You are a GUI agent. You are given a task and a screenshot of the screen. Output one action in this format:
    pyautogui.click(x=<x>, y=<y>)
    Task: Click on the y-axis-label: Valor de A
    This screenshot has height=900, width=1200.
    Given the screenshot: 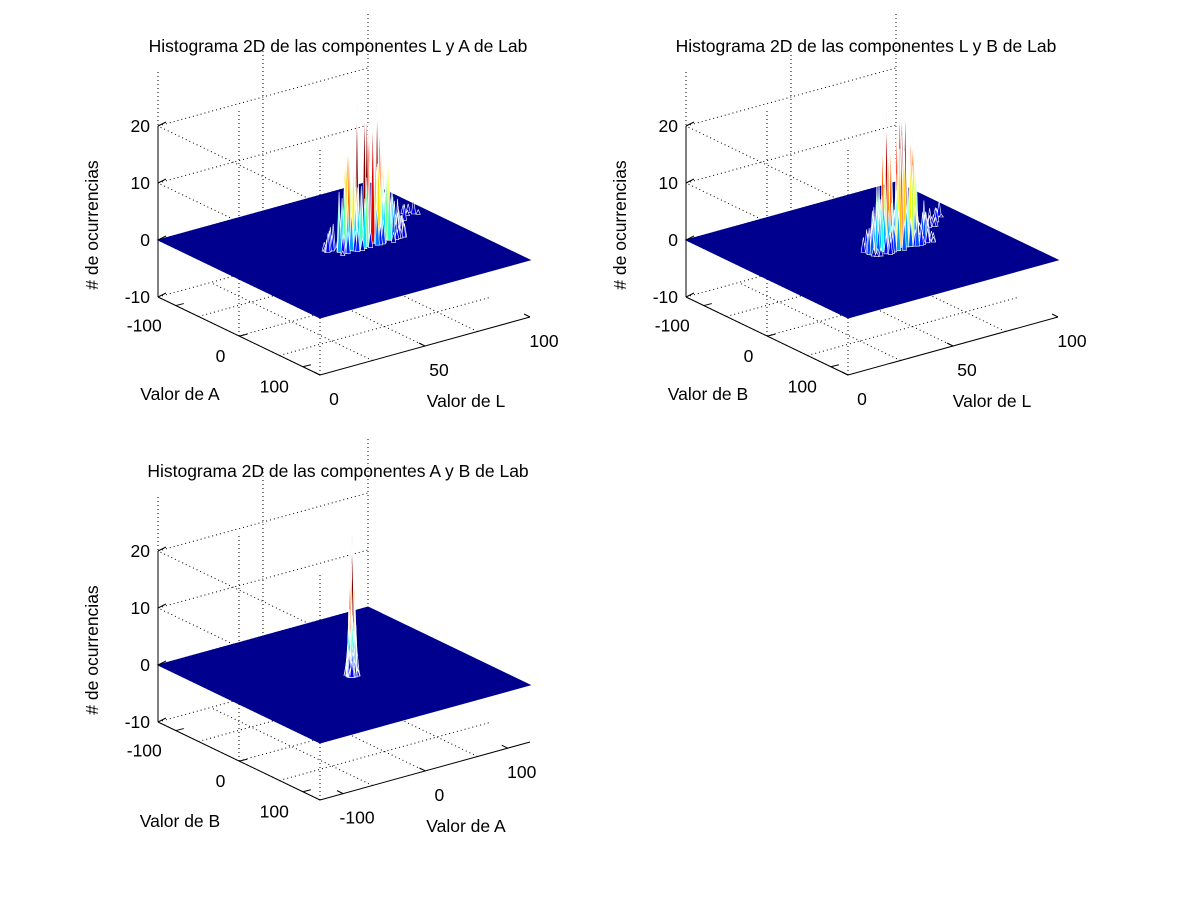 What is the action you would take?
    pyautogui.click(x=180, y=394)
    